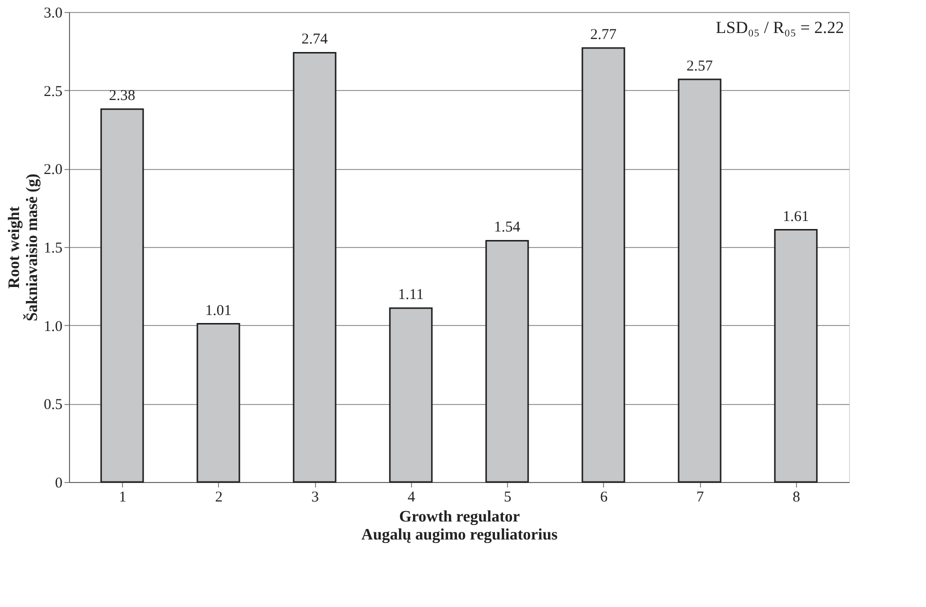  Describe the element at coordinates (780, 27) in the screenshot. I see `annotation: LSD₀₅ / R₀₅ = 2.22` at that location.